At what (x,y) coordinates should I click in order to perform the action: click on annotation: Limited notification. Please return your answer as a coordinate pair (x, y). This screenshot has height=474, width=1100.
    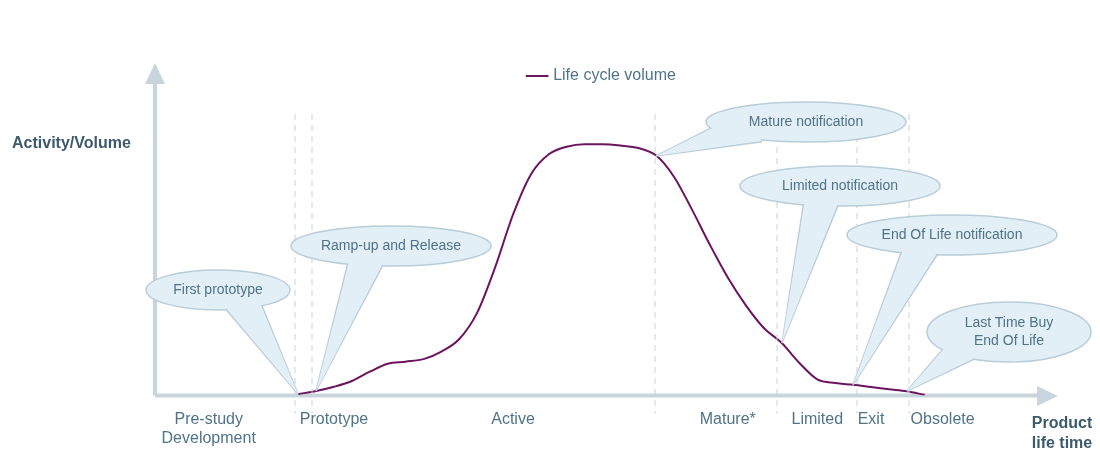
    Looking at the image, I should click on (839, 184).